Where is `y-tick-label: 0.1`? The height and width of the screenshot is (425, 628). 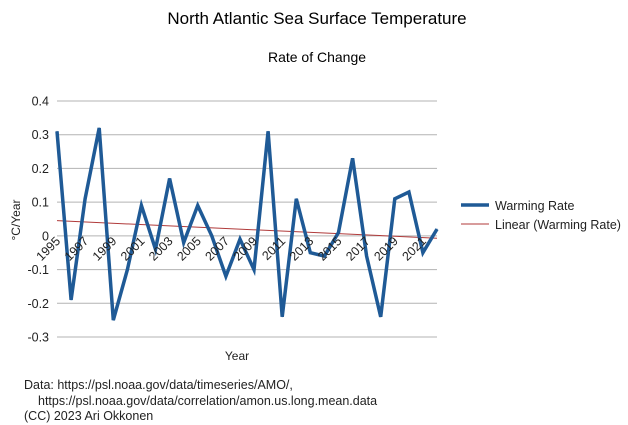
y-tick-label: 0.1 is located at coordinates (40, 203).